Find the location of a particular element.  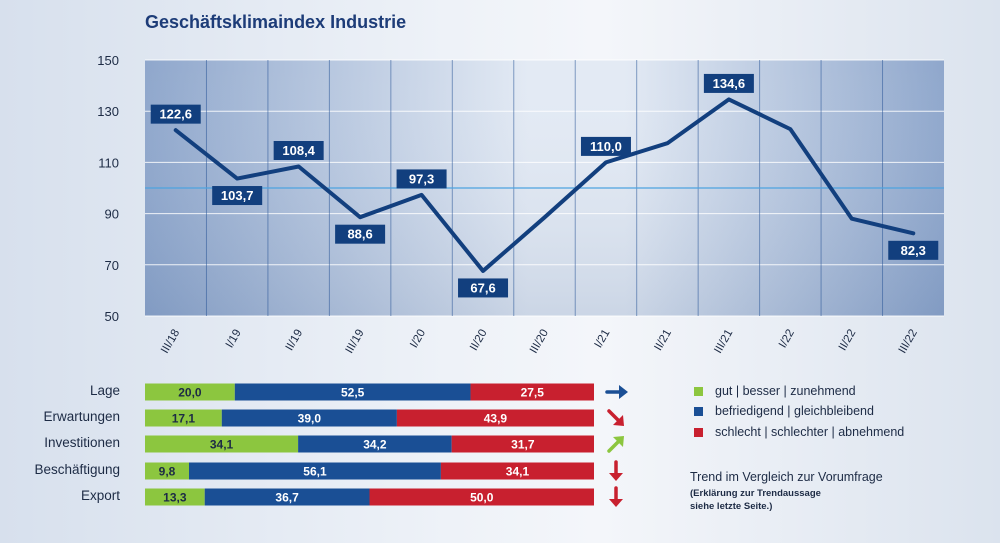

x-tick-label: I/19 is located at coordinates (234, 339).